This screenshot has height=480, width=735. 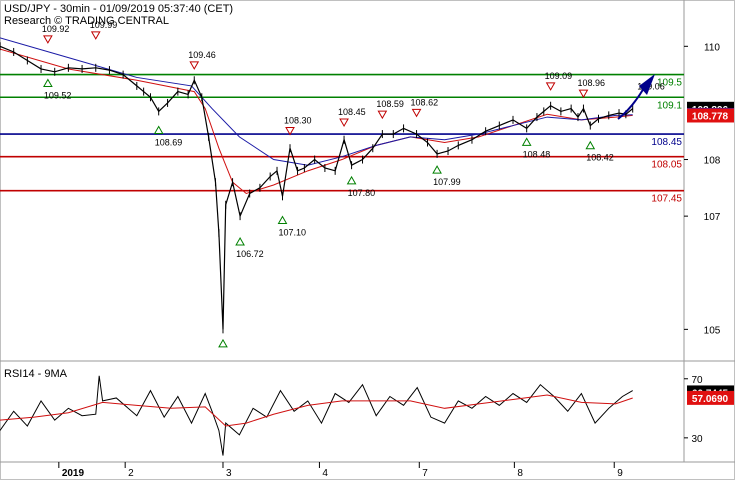 I want to click on rsi-ma-badge: 57.0690, so click(x=710, y=399).